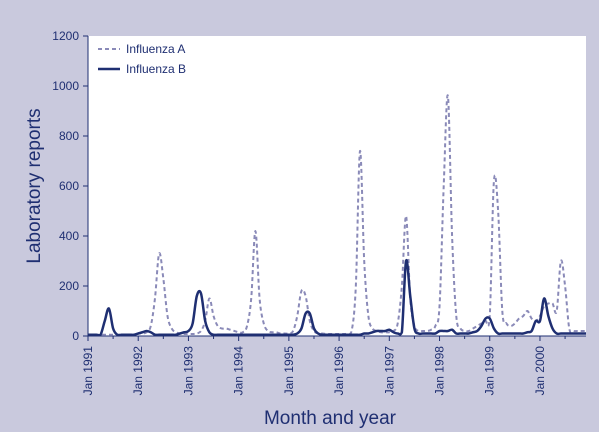 Image resolution: width=599 pixels, height=437 pixels. What do you see at coordinates (34, 185) in the screenshot?
I see `y-axis-label: Laboratory reports` at bounding box center [34, 185].